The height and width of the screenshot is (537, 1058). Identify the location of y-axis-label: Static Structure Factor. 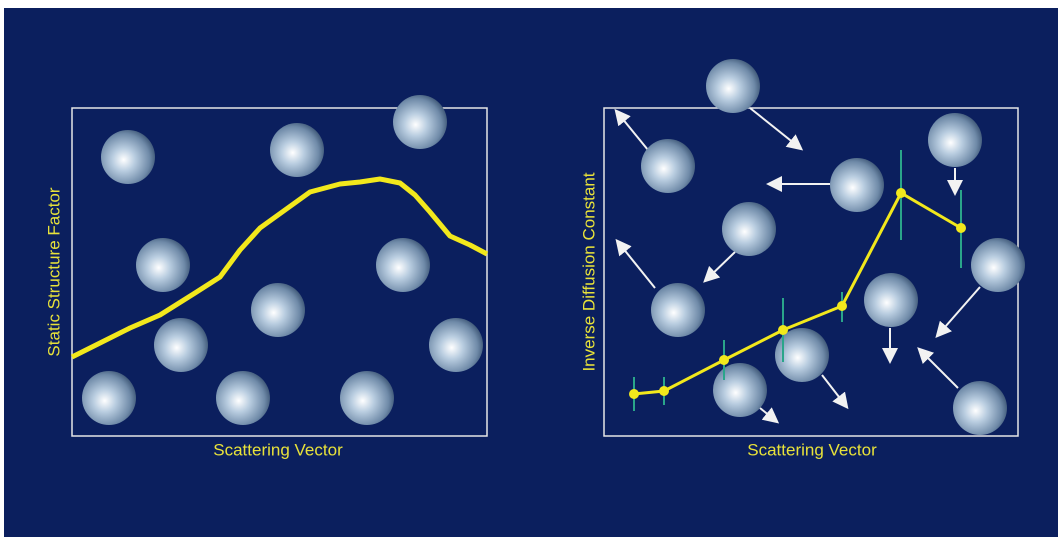
(53, 271).